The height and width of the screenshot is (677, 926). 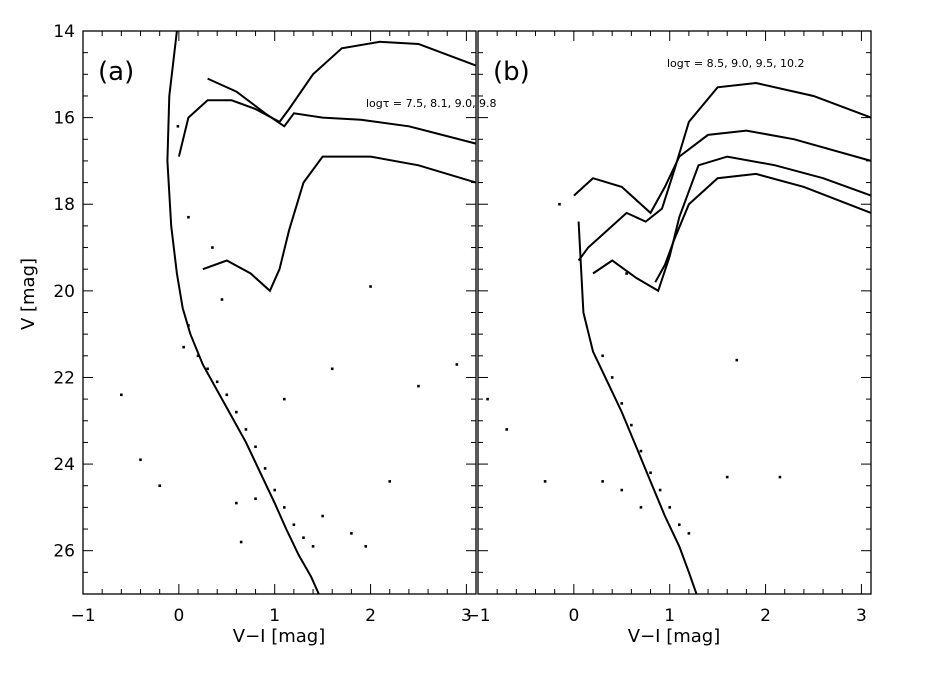 What do you see at coordinates (736, 63) in the screenshot?
I see `annotation-b: logτ = 8.5, 9.0, 9.5, 10.2` at bounding box center [736, 63].